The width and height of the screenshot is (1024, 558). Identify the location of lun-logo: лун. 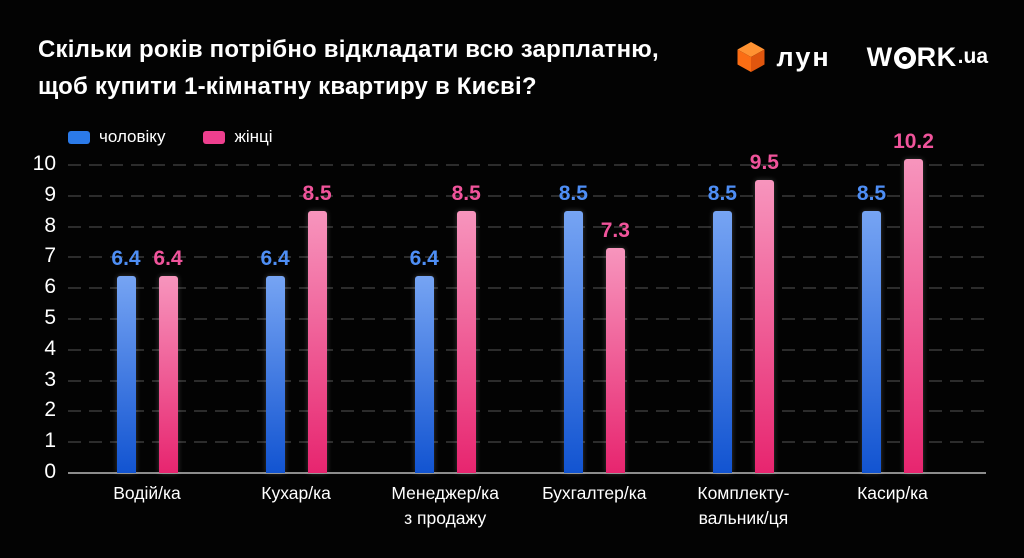
(783, 57).